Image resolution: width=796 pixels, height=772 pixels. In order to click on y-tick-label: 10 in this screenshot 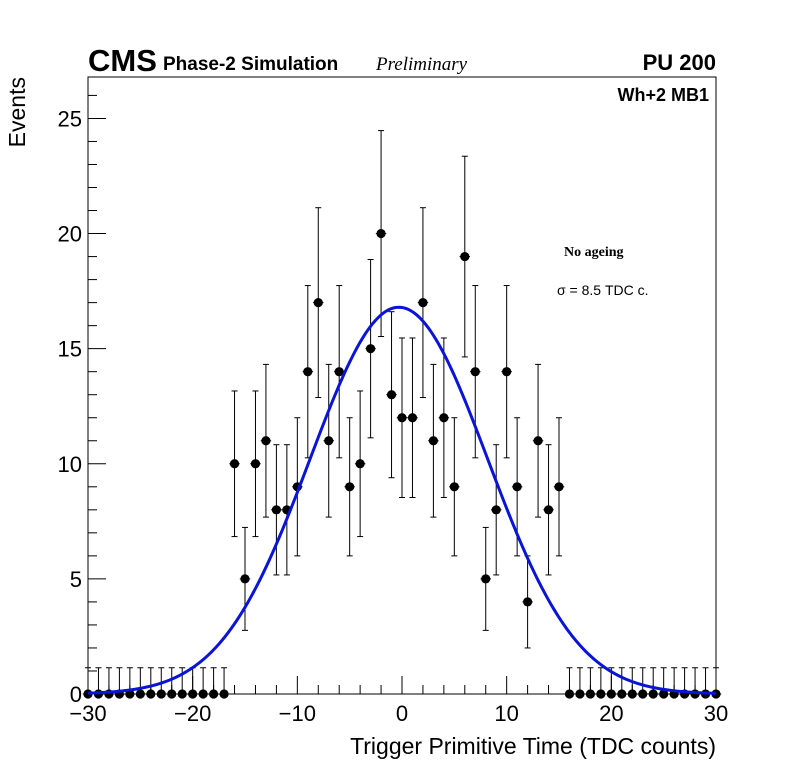, I will do `click(70, 464)`.